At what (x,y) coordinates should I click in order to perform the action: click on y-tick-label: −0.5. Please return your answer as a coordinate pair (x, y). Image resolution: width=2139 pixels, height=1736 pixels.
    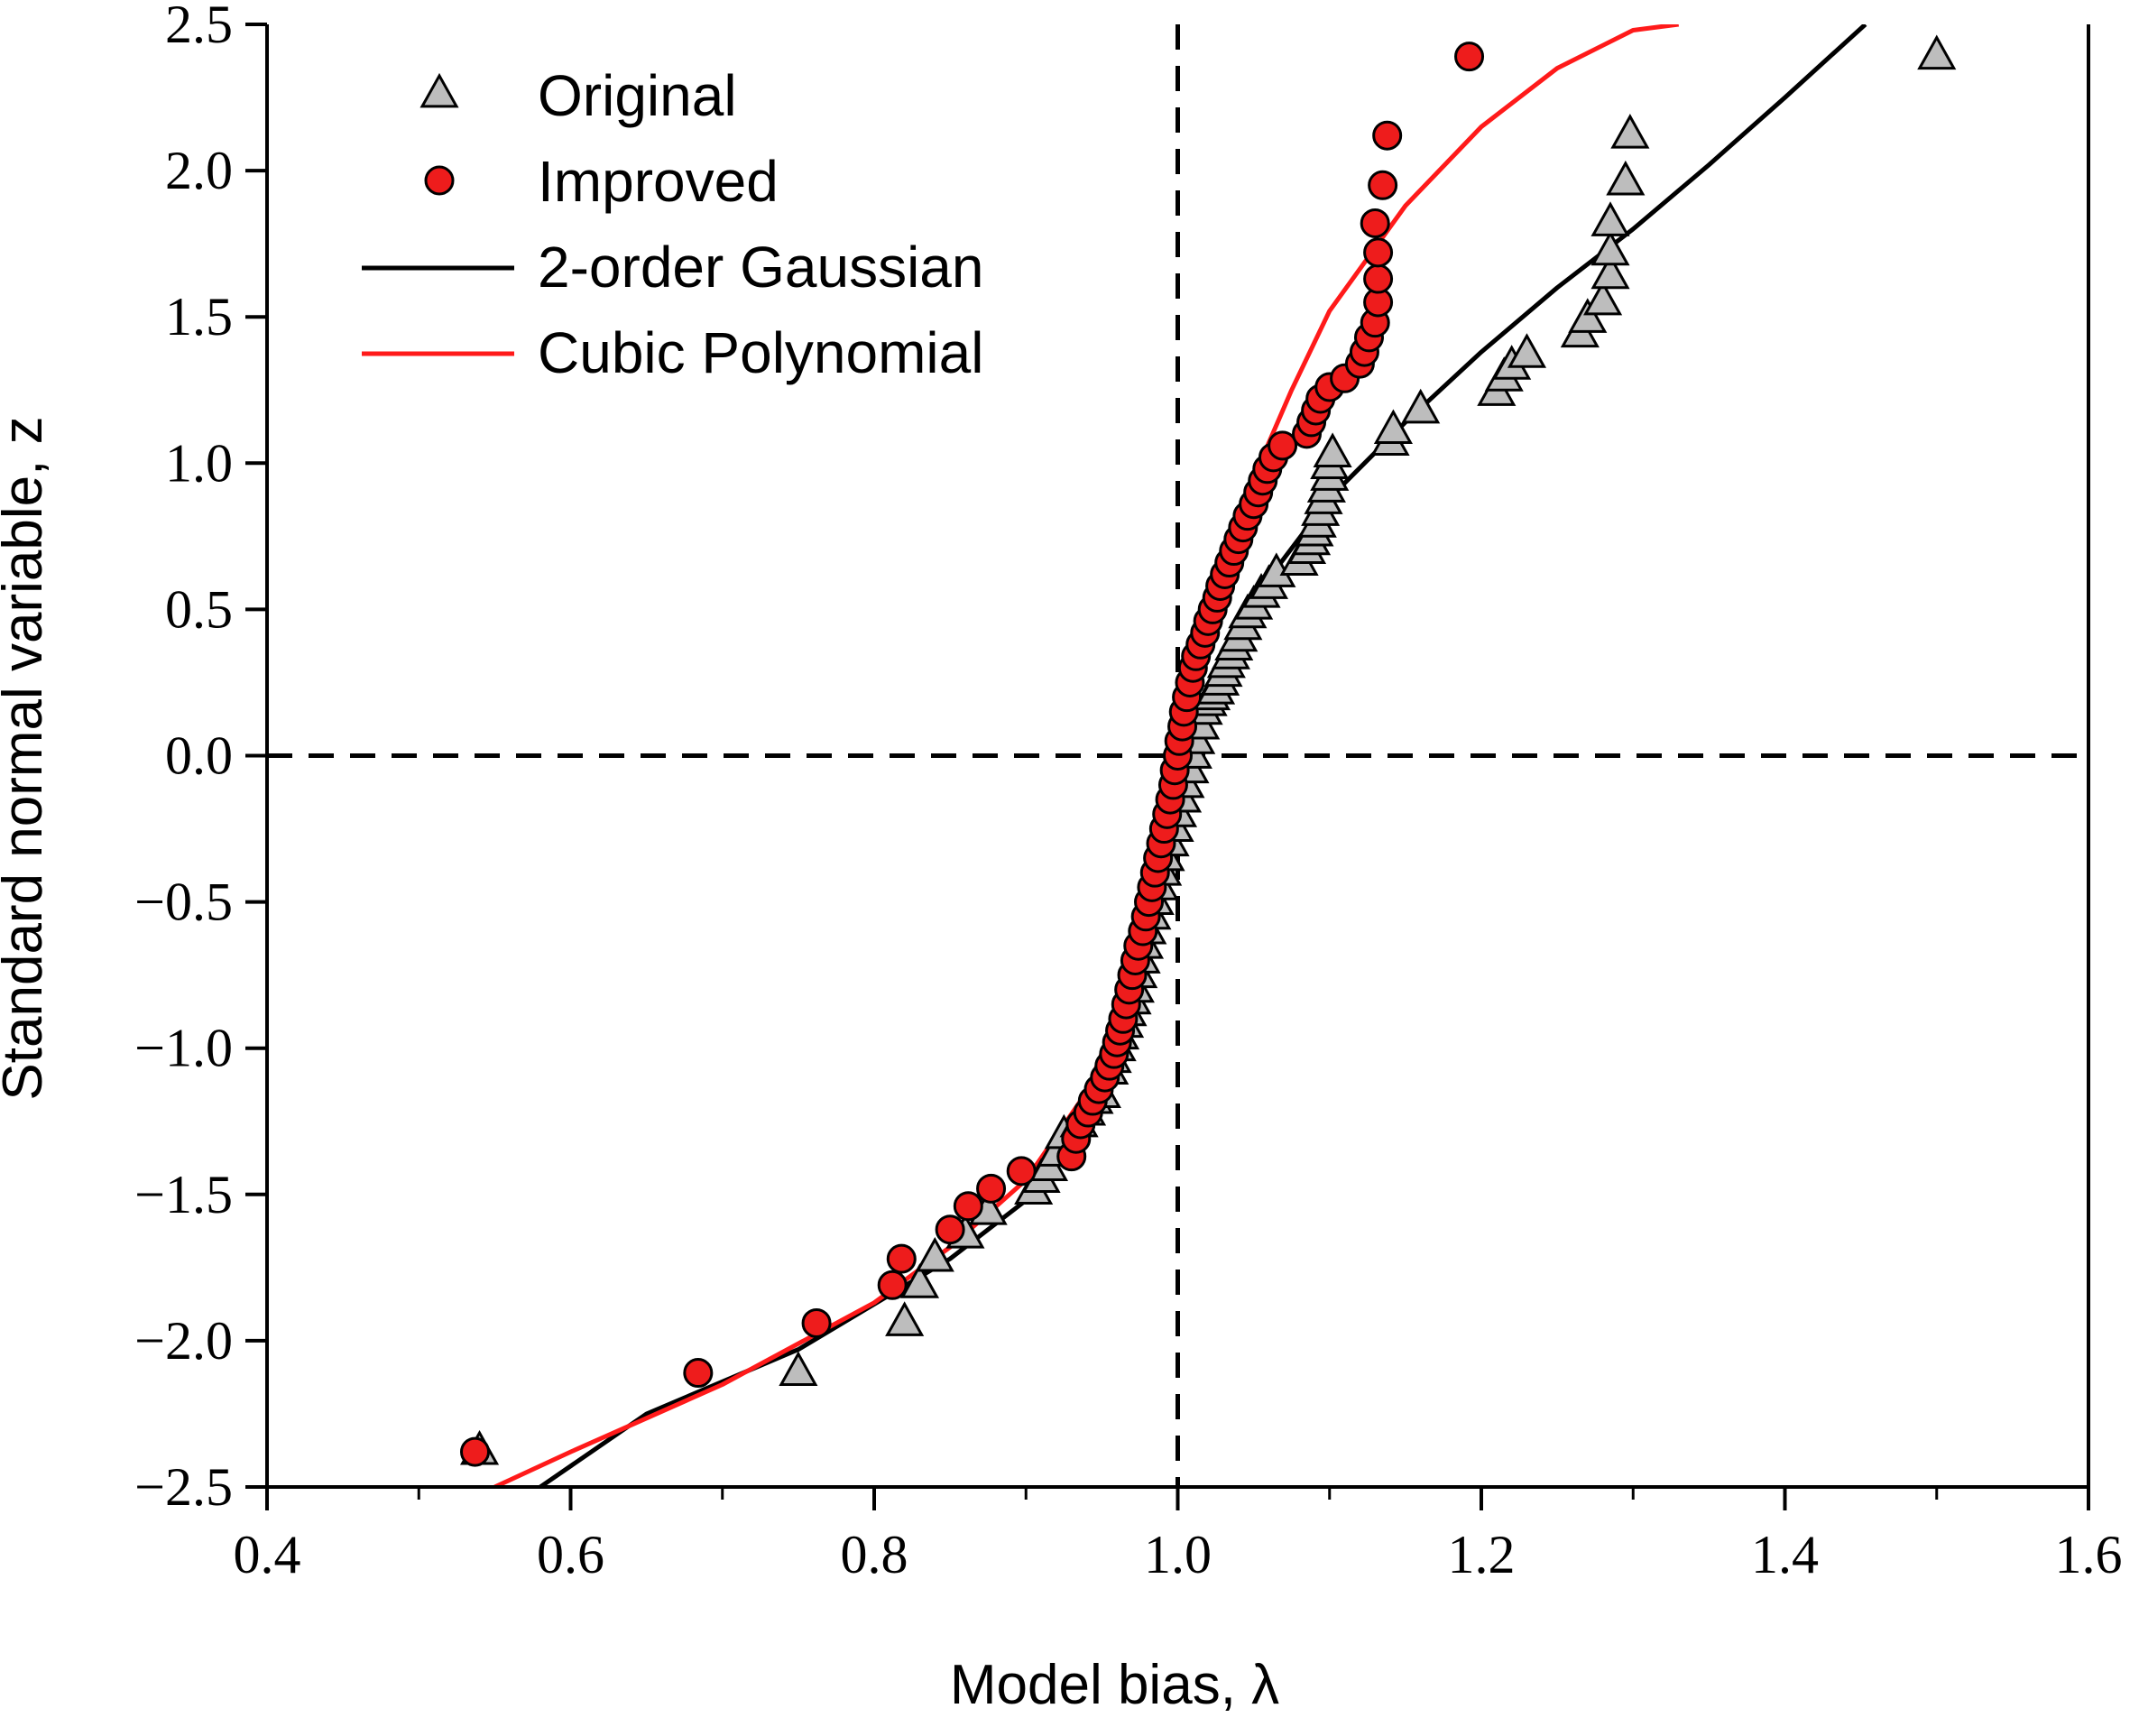
    Looking at the image, I should click on (183, 903).